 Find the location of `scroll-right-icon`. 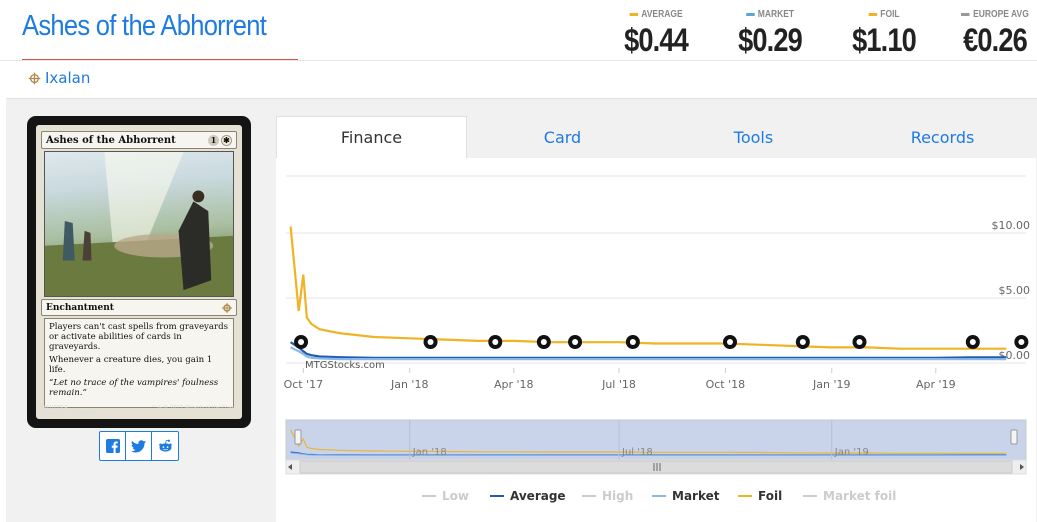

scroll-right-icon is located at coordinates (1022, 467).